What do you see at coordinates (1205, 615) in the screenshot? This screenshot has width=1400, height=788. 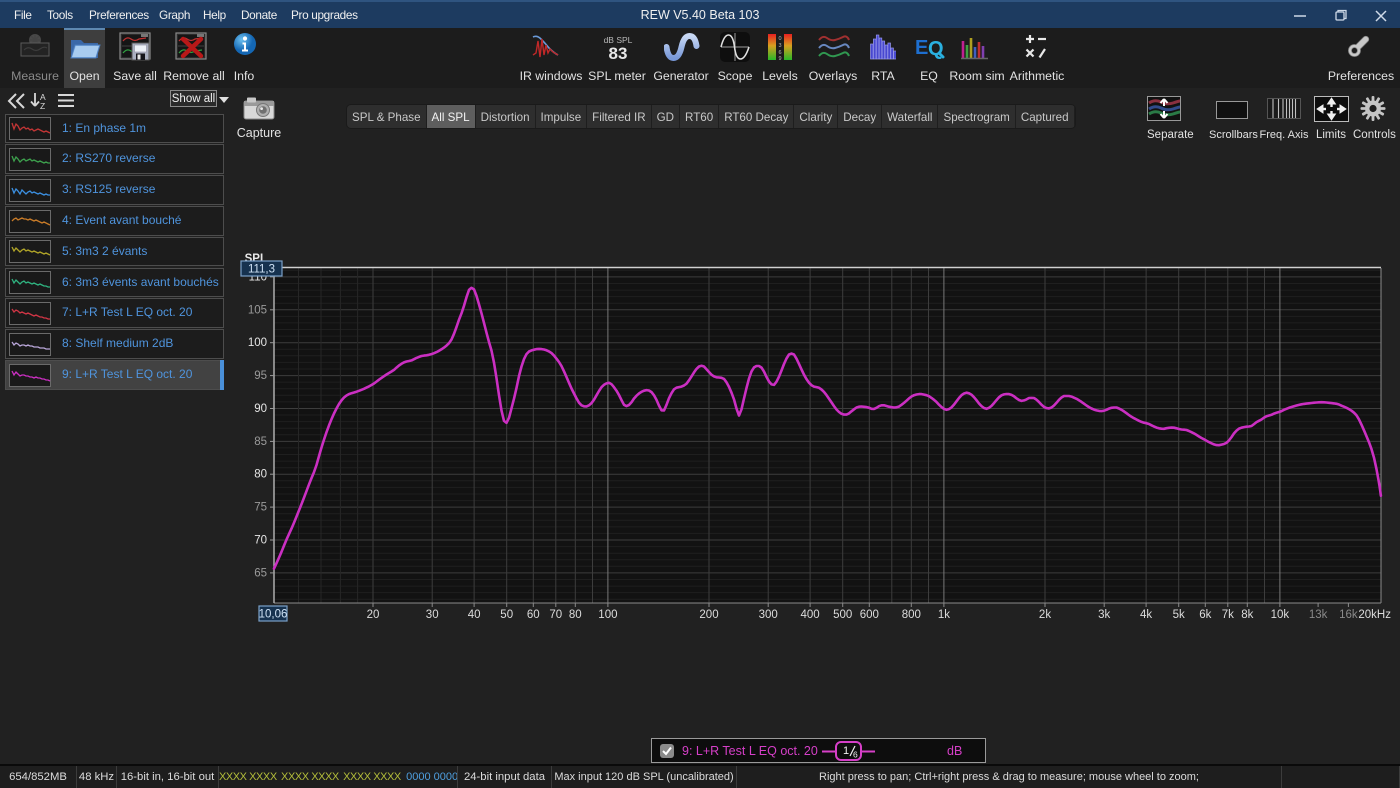 I see `svg-text: 6k` at bounding box center [1205, 615].